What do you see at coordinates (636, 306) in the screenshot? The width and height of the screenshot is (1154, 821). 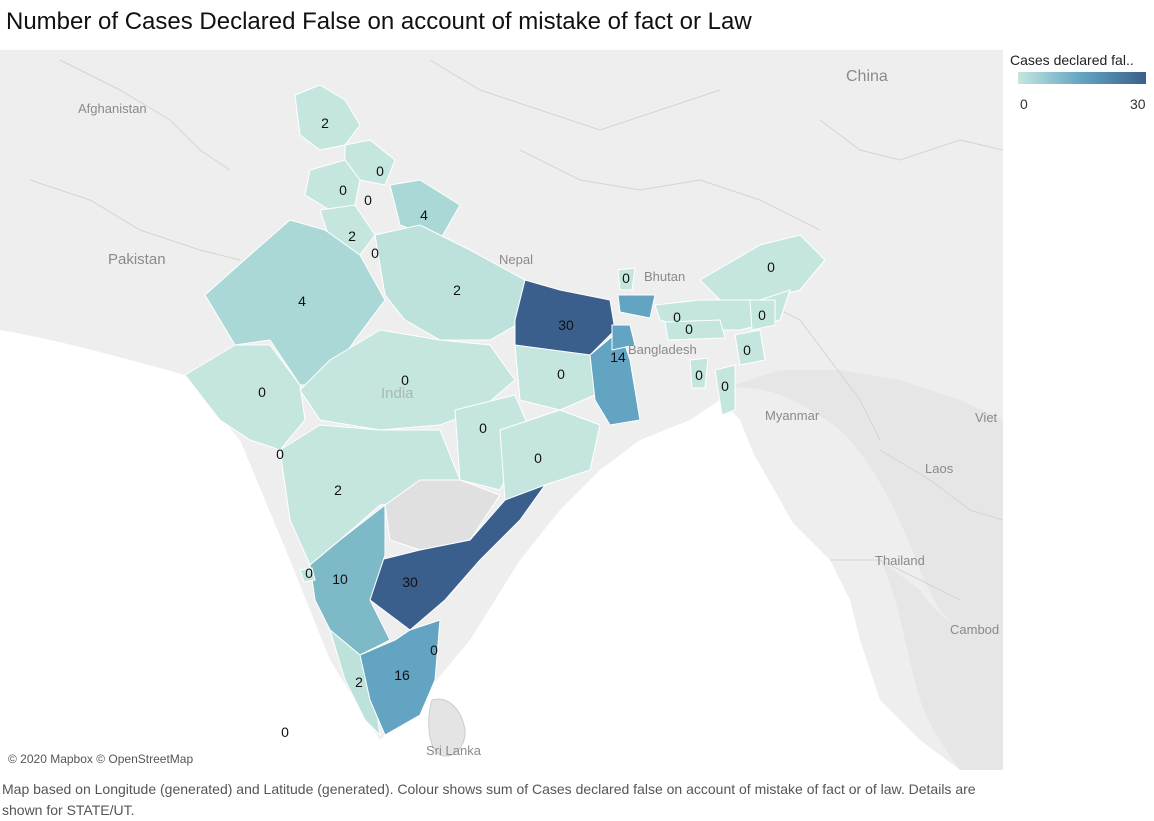 I see `state-bengal-north` at bounding box center [636, 306].